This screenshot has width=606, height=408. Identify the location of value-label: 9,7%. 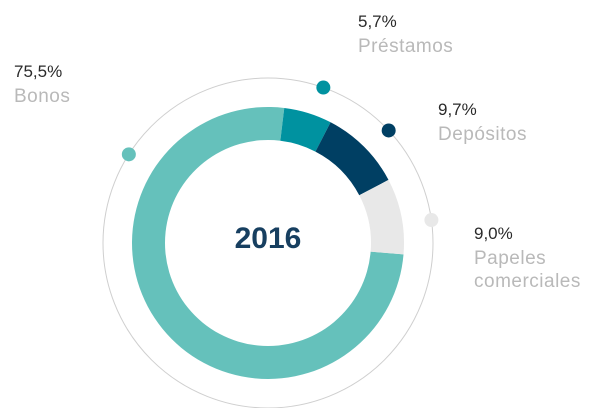
(457, 109).